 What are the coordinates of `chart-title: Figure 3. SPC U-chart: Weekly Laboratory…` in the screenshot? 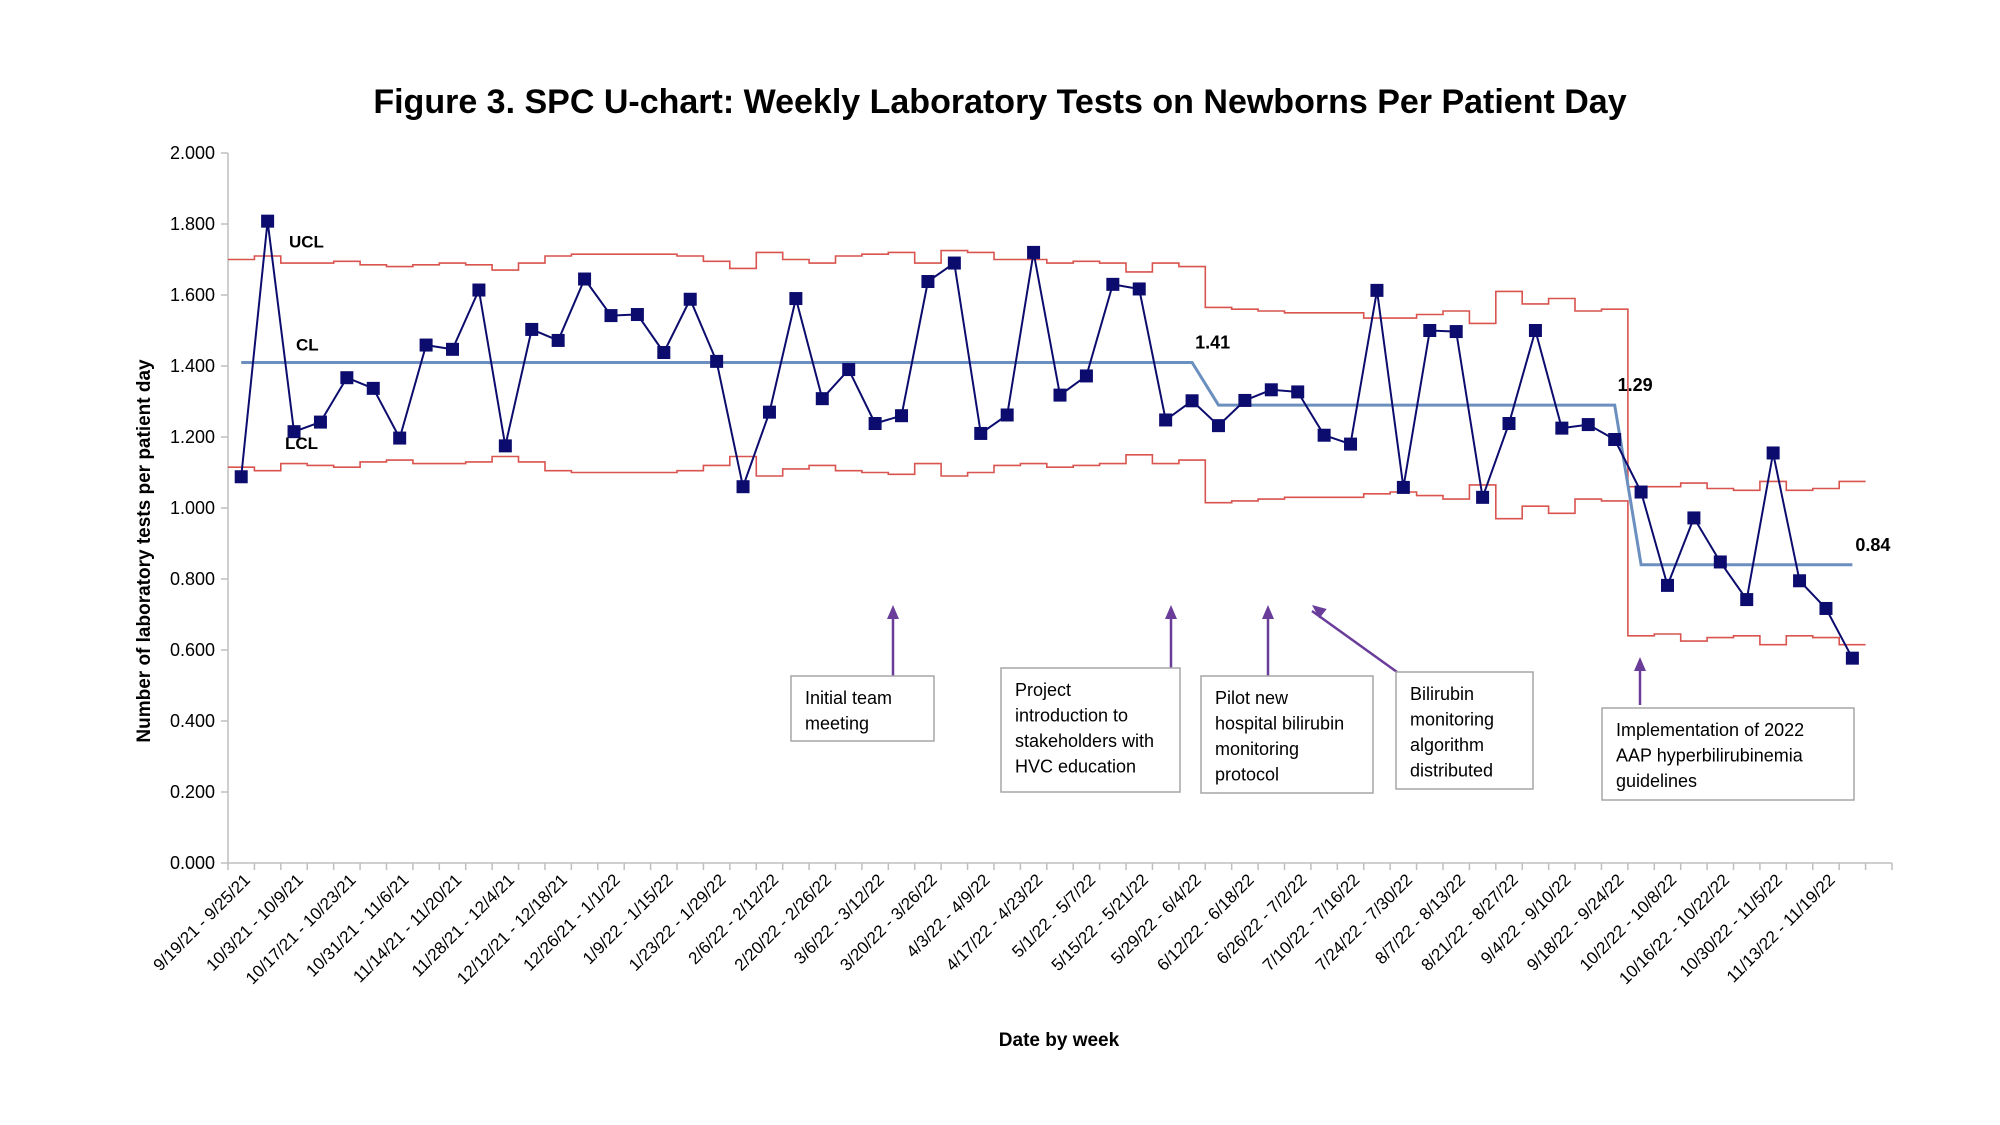 It's located at (999, 102).